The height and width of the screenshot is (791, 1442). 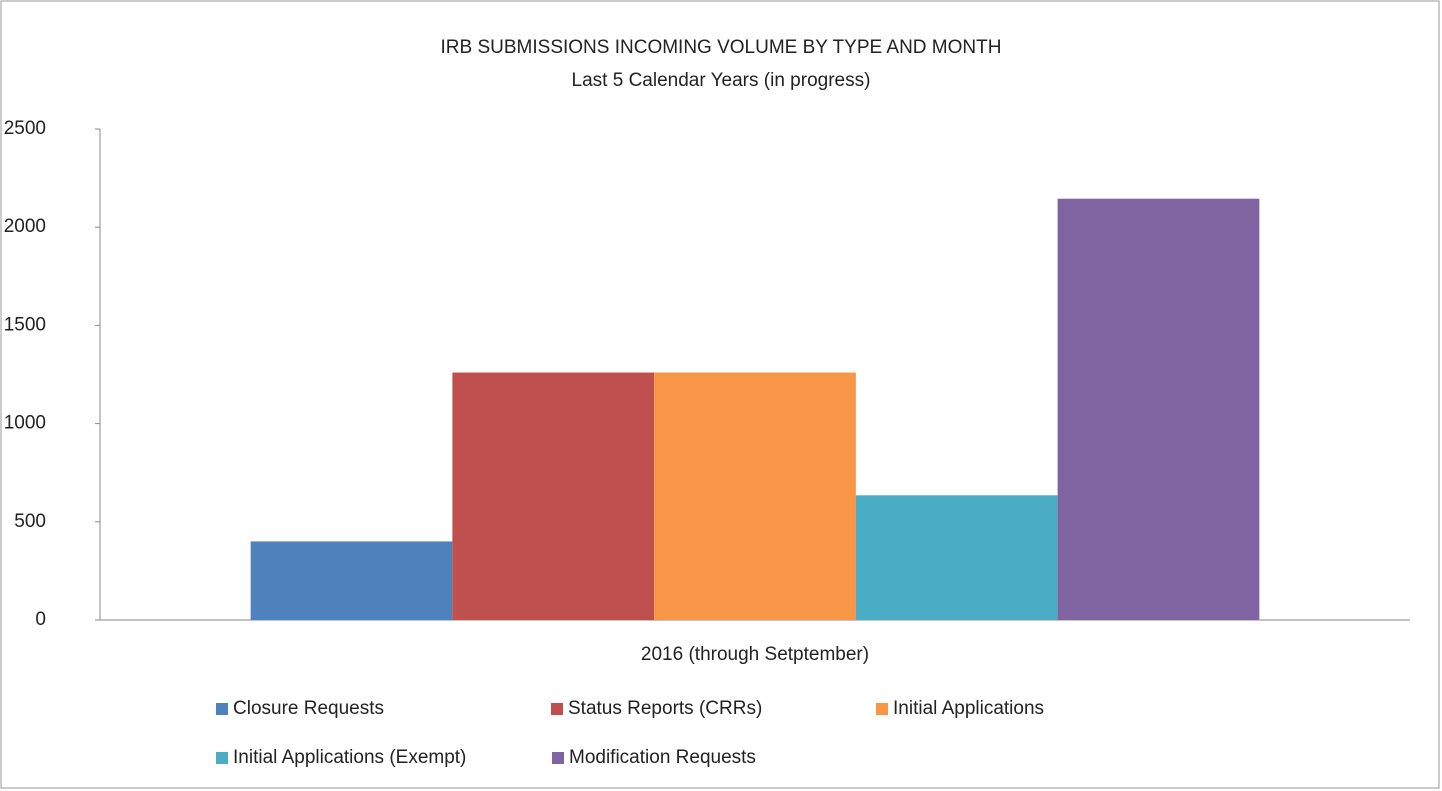 I want to click on y-tick-label: 2500, so click(x=25, y=128).